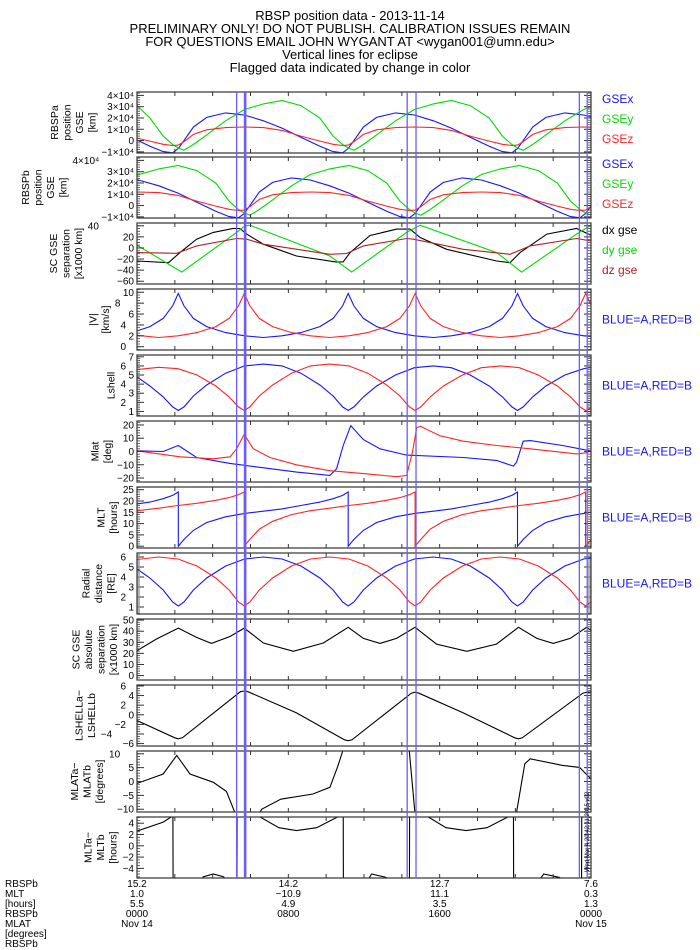  What do you see at coordinates (129, 643) in the screenshot?
I see `y-tick-label: 30` at bounding box center [129, 643].